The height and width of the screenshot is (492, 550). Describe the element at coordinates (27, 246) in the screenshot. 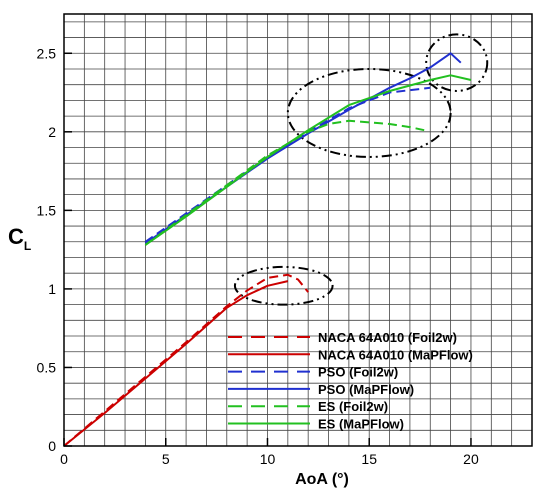

I see `y-axis-title-sub: L` at that location.